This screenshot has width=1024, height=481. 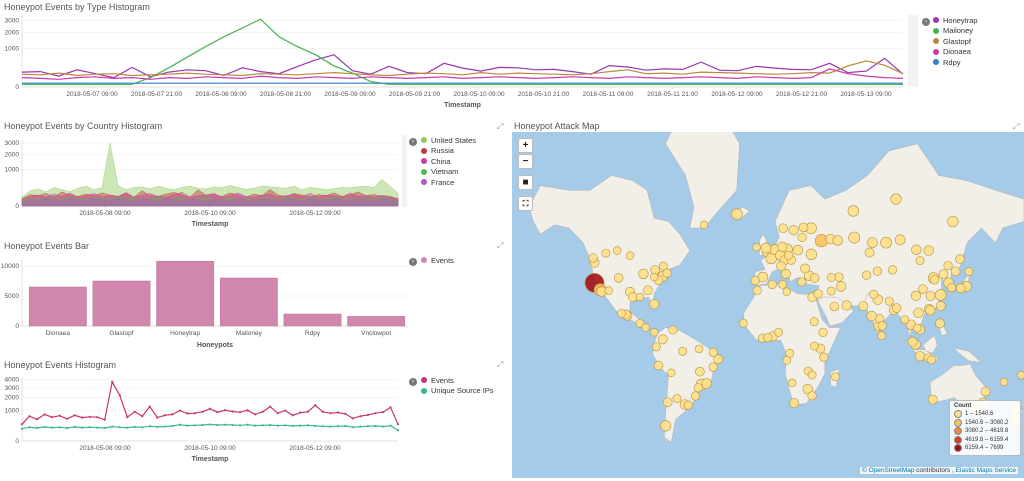 What do you see at coordinates (185, 293) in the screenshot?
I see `bar-honeytrap` at bounding box center [185, 293].